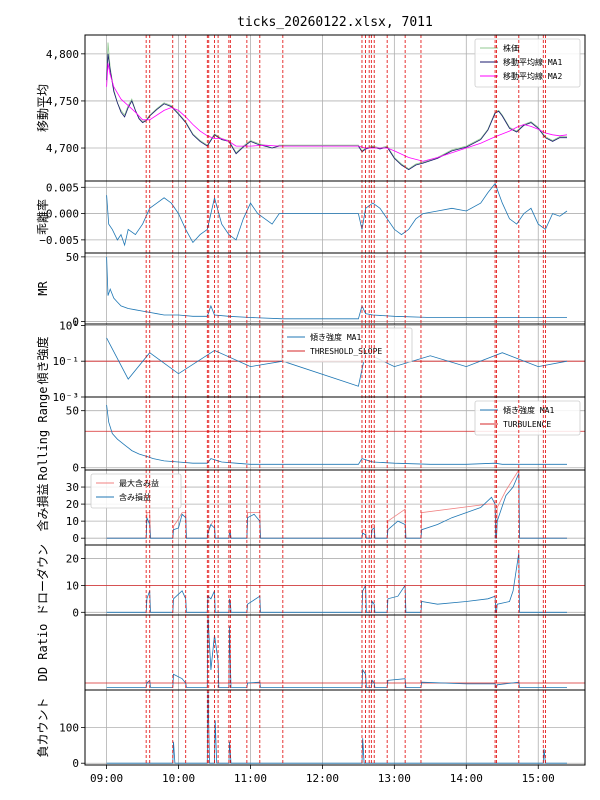 This screenshot has height=800, width=600. I want to click on legend-entry: THRESHOLD_SLOPE, so click(346, 351).